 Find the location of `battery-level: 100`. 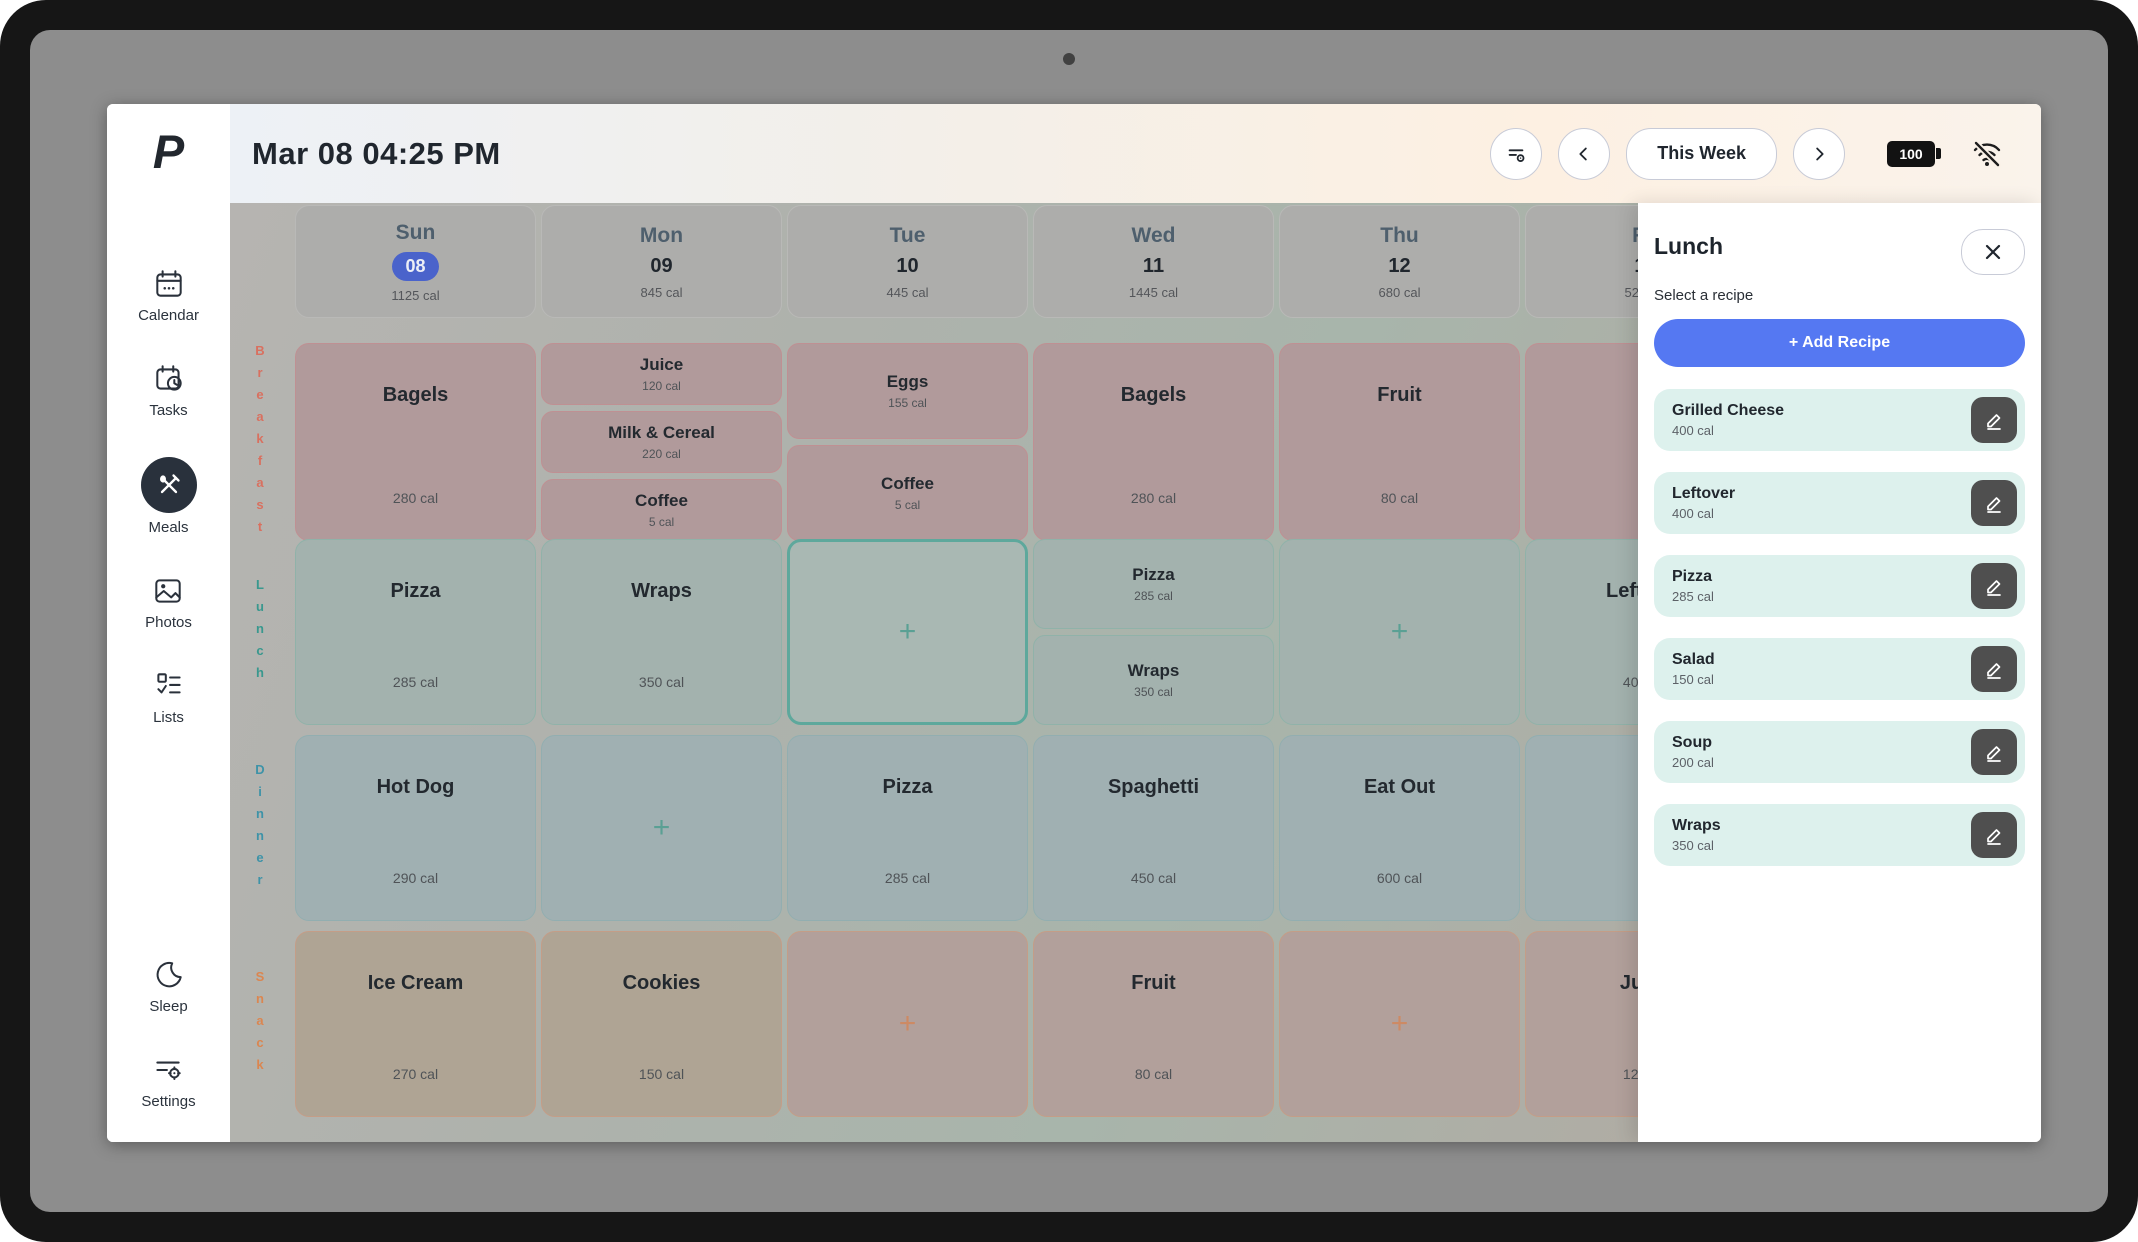

battery-level: 100 is located at coordinates (1911, 153).